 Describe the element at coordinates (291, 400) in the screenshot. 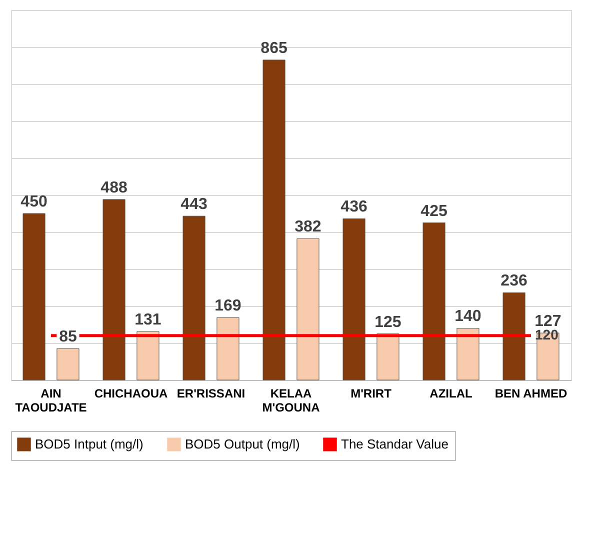

I see `x-tick-label: KELAA M'GOUNA` at that location.